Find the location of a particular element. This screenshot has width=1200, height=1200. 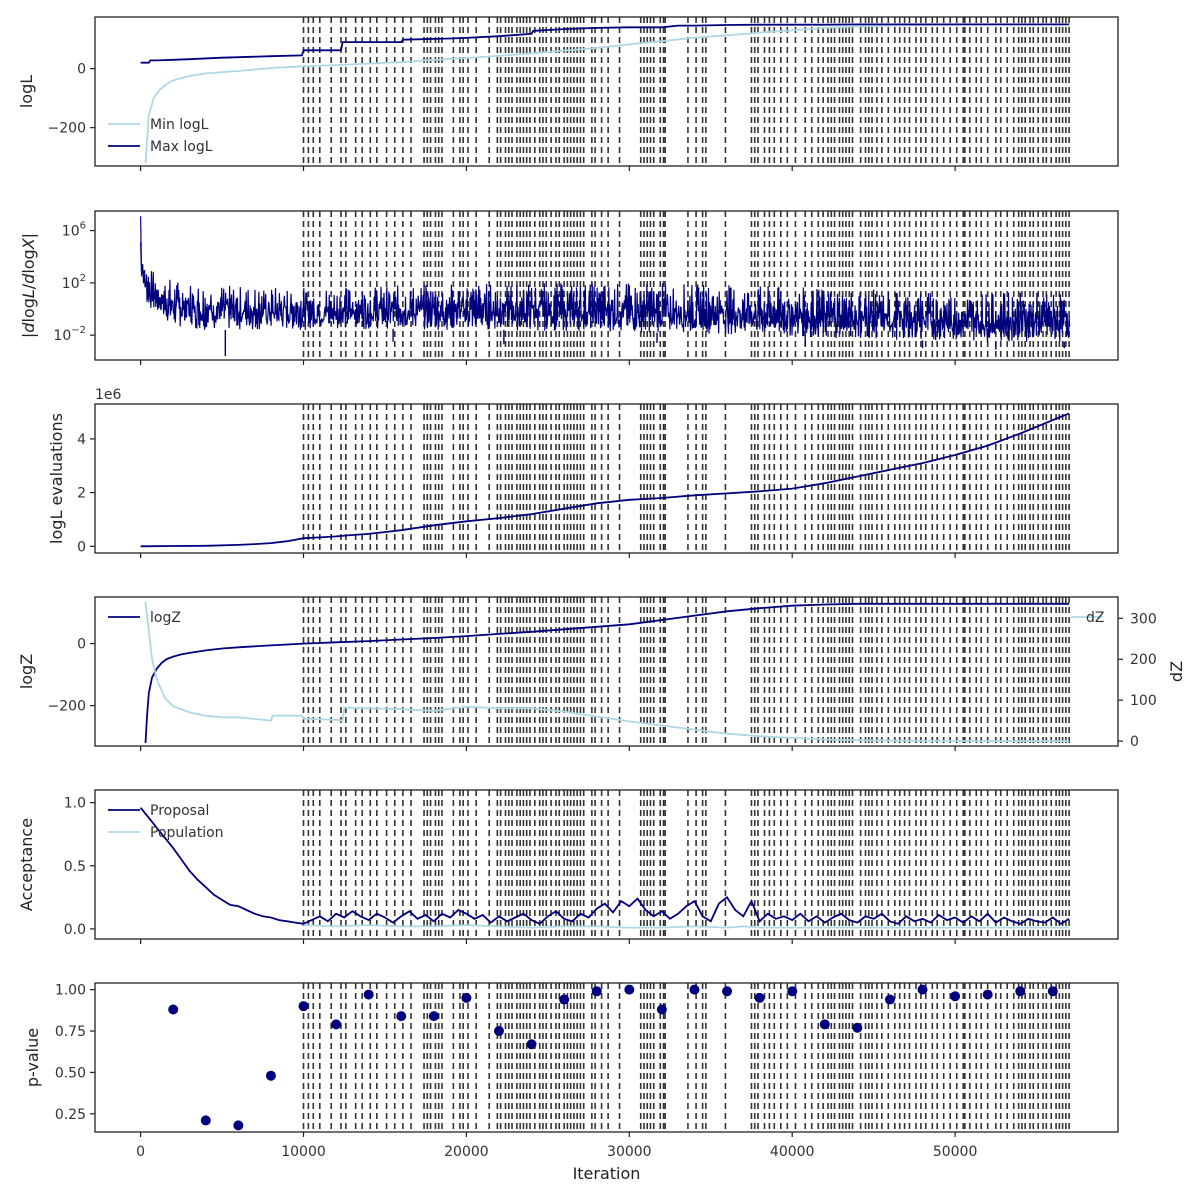

y-tick-label: 1.00 is located at coordinates (70, 991).